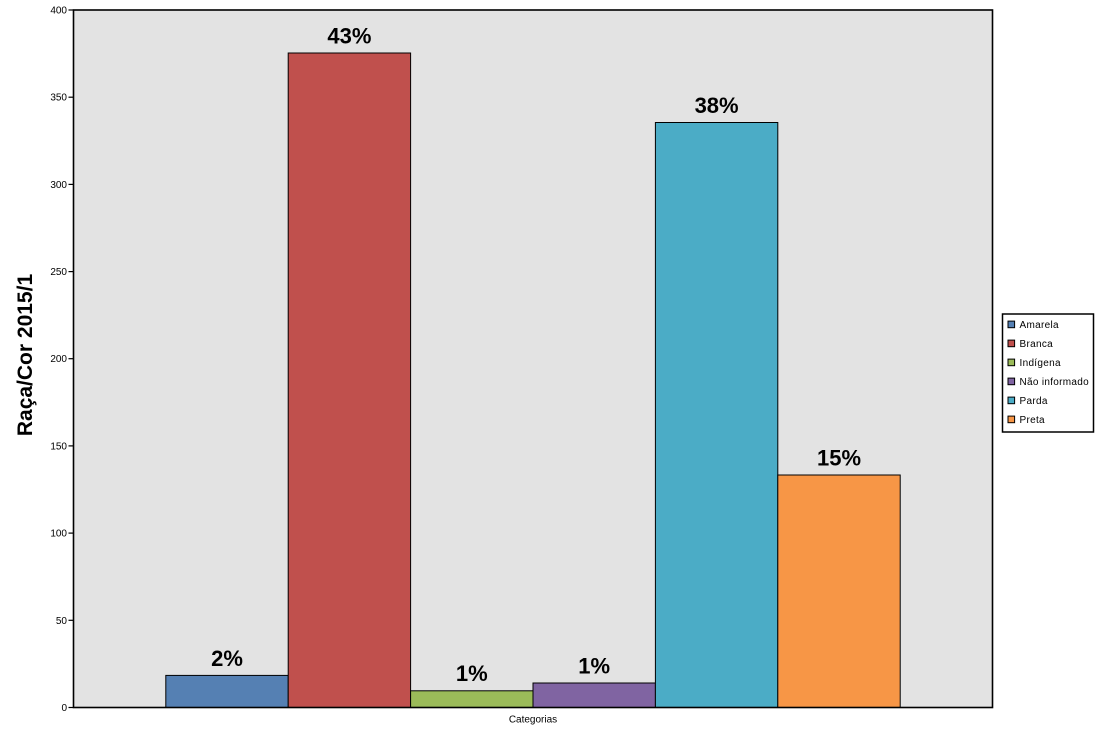 The height and width of the screenshot is (746, 1095). What do you see at coordinates (227, 658) in the screenshot?
I see `svg-text: 2%` at bounding box center [227, 658].